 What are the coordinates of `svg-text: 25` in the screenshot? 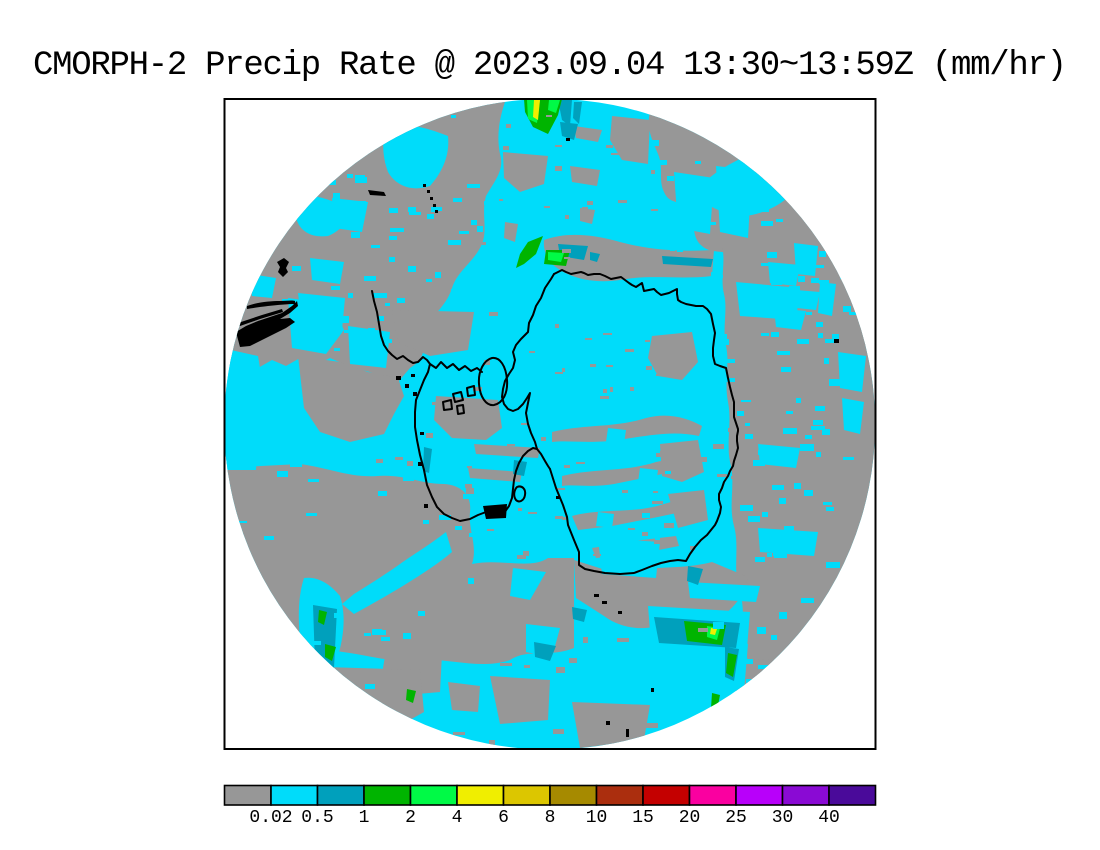 It's located at (736, 818).